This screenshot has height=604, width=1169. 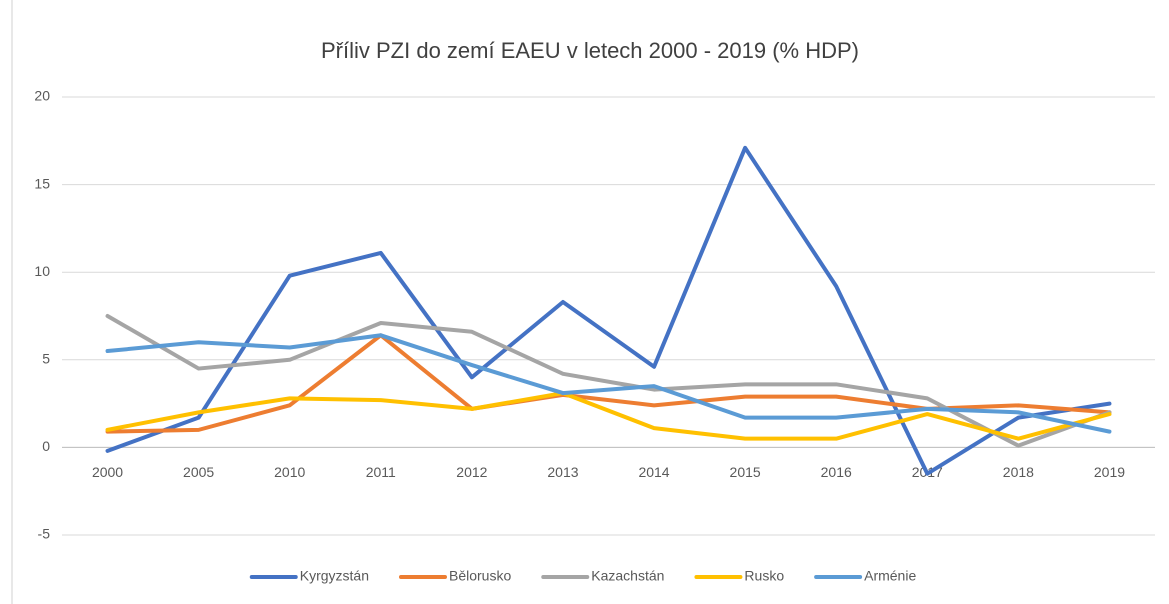 What do you see at coordinates (289, 472) in the screenshot?
I see `x-tick-label: 2010` at bounding box center [289, 472].